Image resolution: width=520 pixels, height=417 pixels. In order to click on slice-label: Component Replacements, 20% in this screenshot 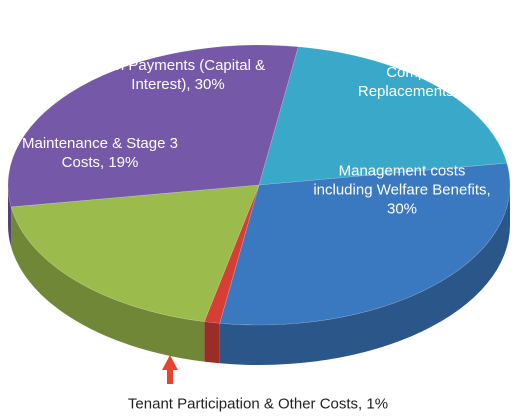, I will do `click(425, 82)`.